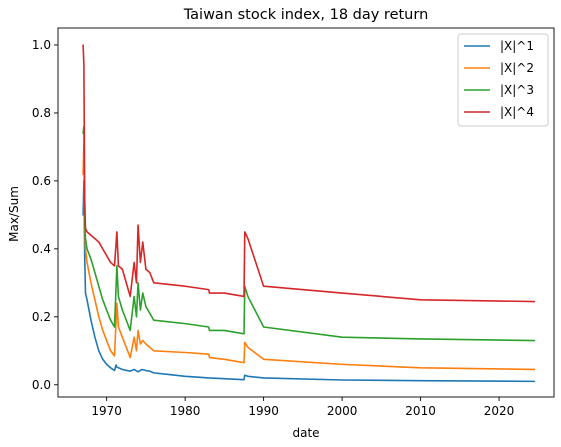  What do you see at coordinates (306, 15) in the screenshot?
I see `chart-title: Taiwan stock index, 18 day return` at bounding box center [306, 15].